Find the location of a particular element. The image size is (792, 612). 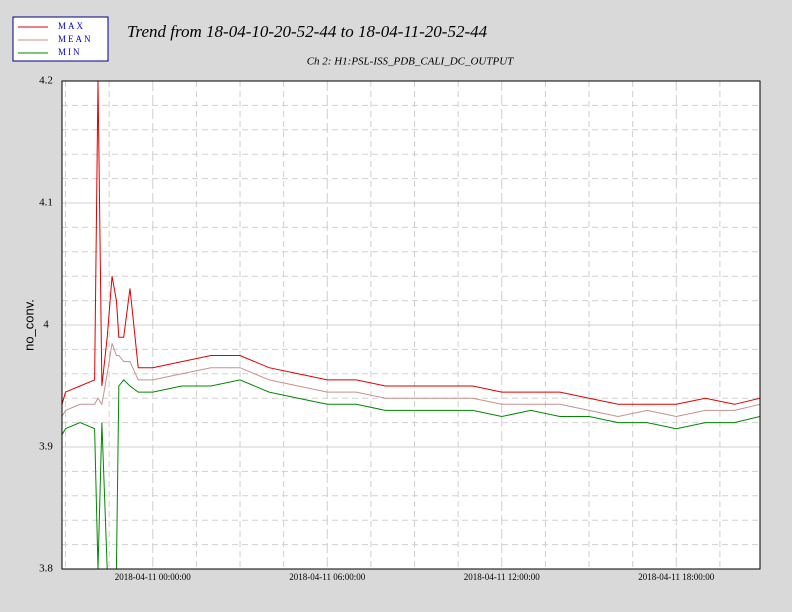

x-tick-label: 2018-04-11 00:00:00 is located at coordinates (153, 577).